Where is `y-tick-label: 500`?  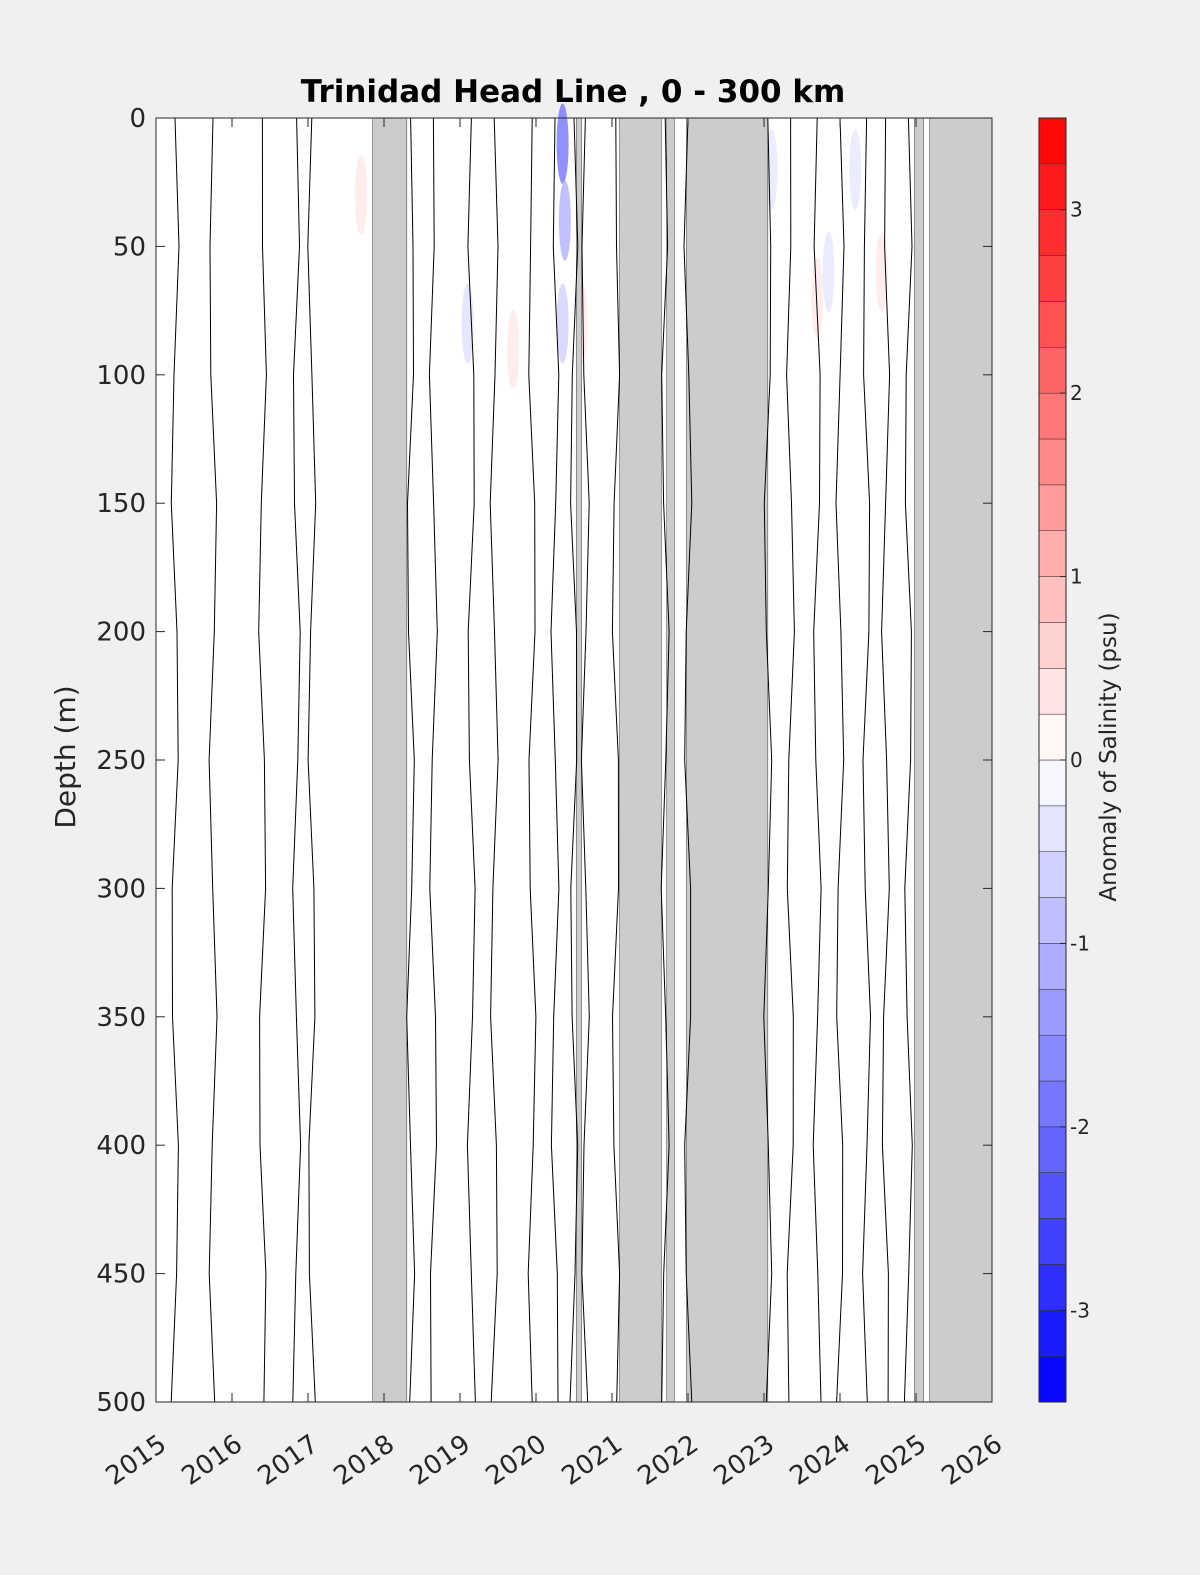
y-tick-label: 500 is located at coordinates (121, 1403).